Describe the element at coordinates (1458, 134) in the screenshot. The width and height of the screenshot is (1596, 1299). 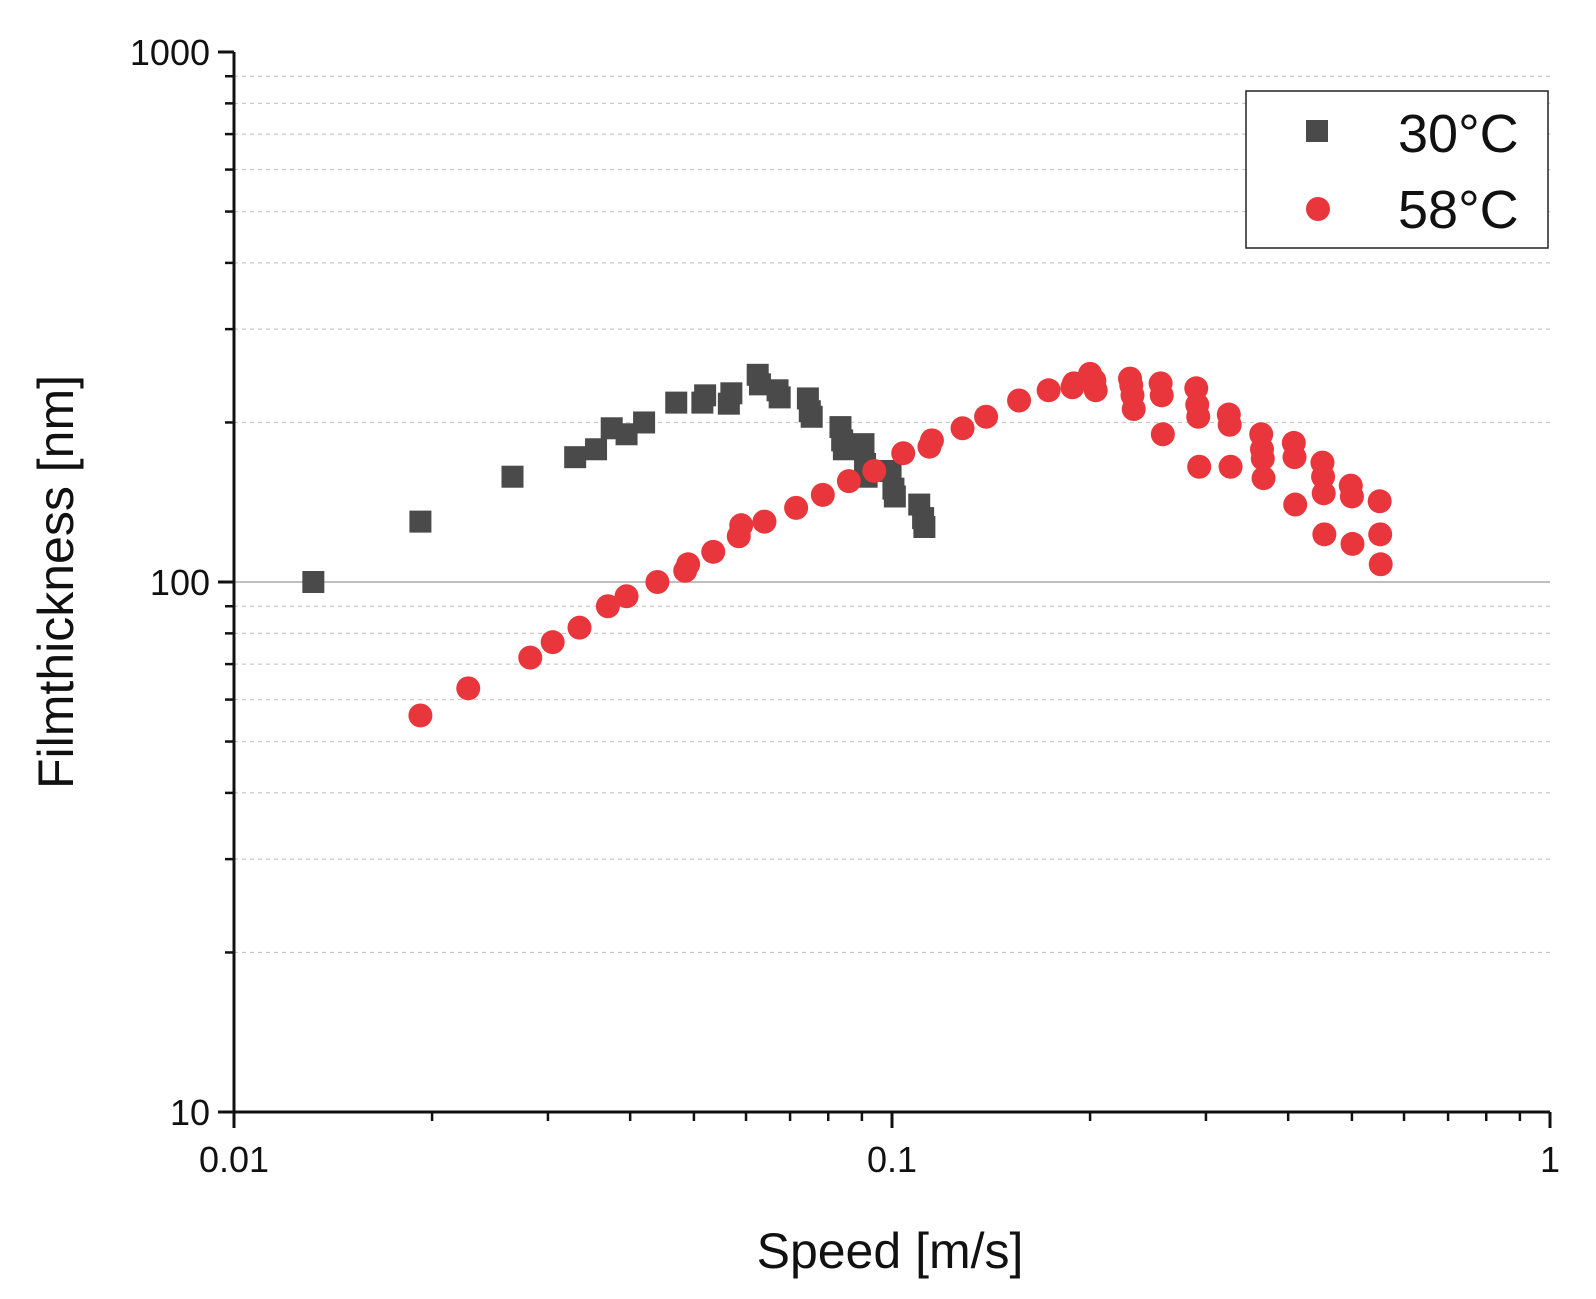
I see `legend-label-30c: 30°C` at that location.